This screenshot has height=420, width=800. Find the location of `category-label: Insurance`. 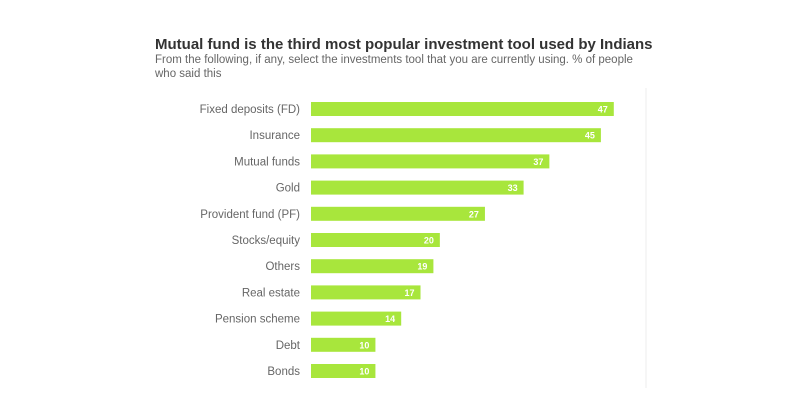

category-label: Insurance is located at coordinates (274, 136).